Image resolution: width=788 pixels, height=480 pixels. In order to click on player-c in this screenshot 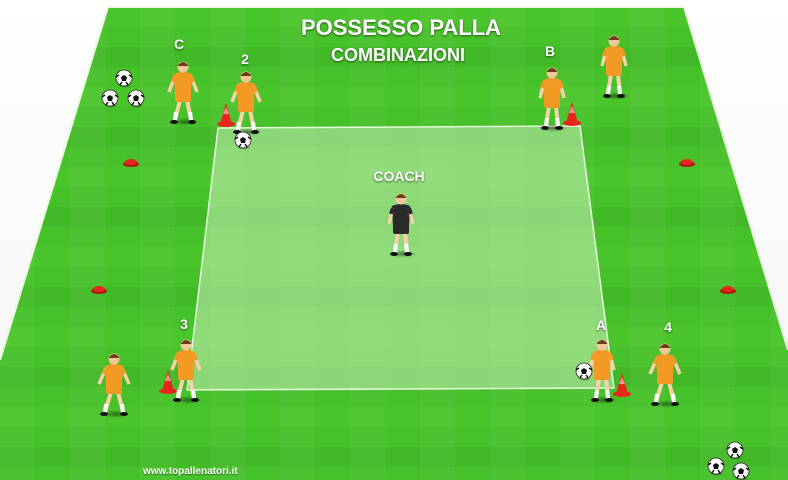, I will do `click(183, 93)`.